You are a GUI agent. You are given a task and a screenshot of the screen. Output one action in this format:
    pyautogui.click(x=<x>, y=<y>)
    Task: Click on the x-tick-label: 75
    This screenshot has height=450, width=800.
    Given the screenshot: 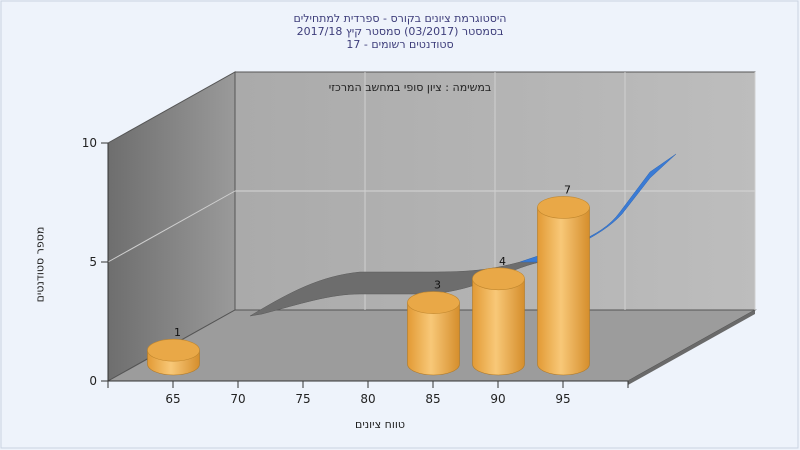 What is the action you would take?
    pyautogui.click(x=302, y=399)
    